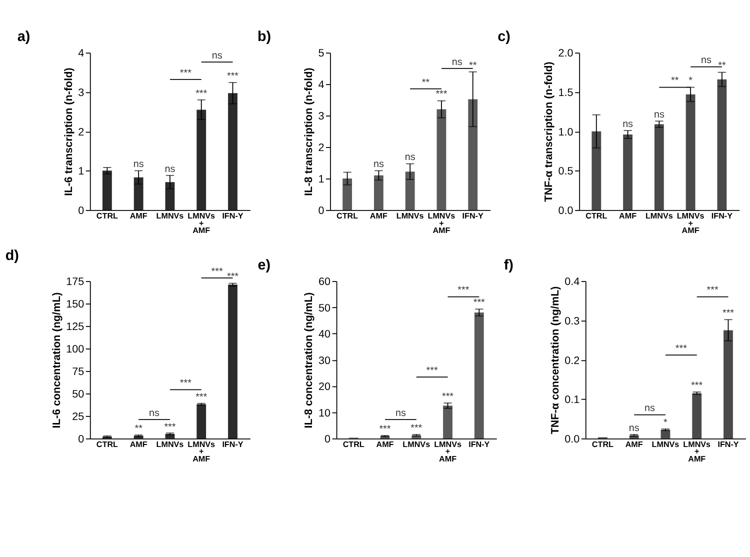 The width and height of the screenshot is (750, 557). I want to click on y-tick-label: 125, so click(75, 327).